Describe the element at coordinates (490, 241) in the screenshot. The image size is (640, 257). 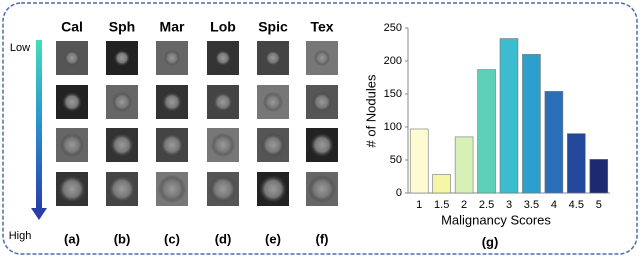
I see `panel-label: (g)` at that location.